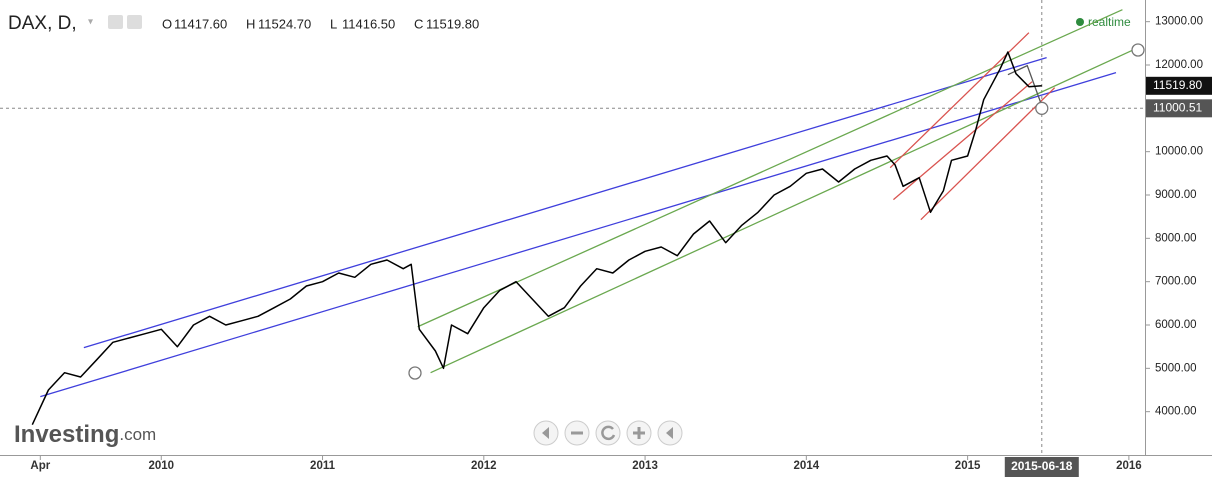 Image resolution: width=1212 pixels, height=477 pixels. Describe the element at coordinates (1080, 22) in the screenshot. I see `realtime-dot` at that location.